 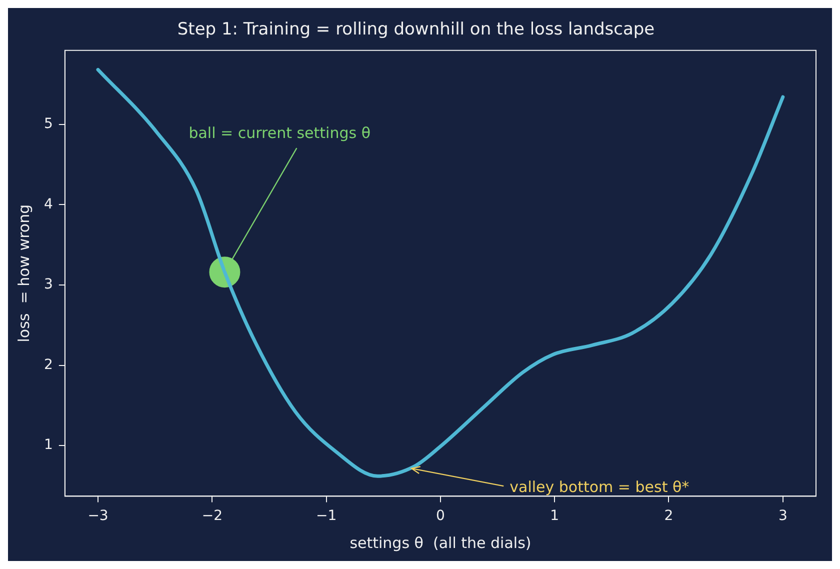 What do you see at coordinates (600, 487) in the screenshot?
I see `annotation: valley bottom = best θ*` at bounding box center [600, 487].